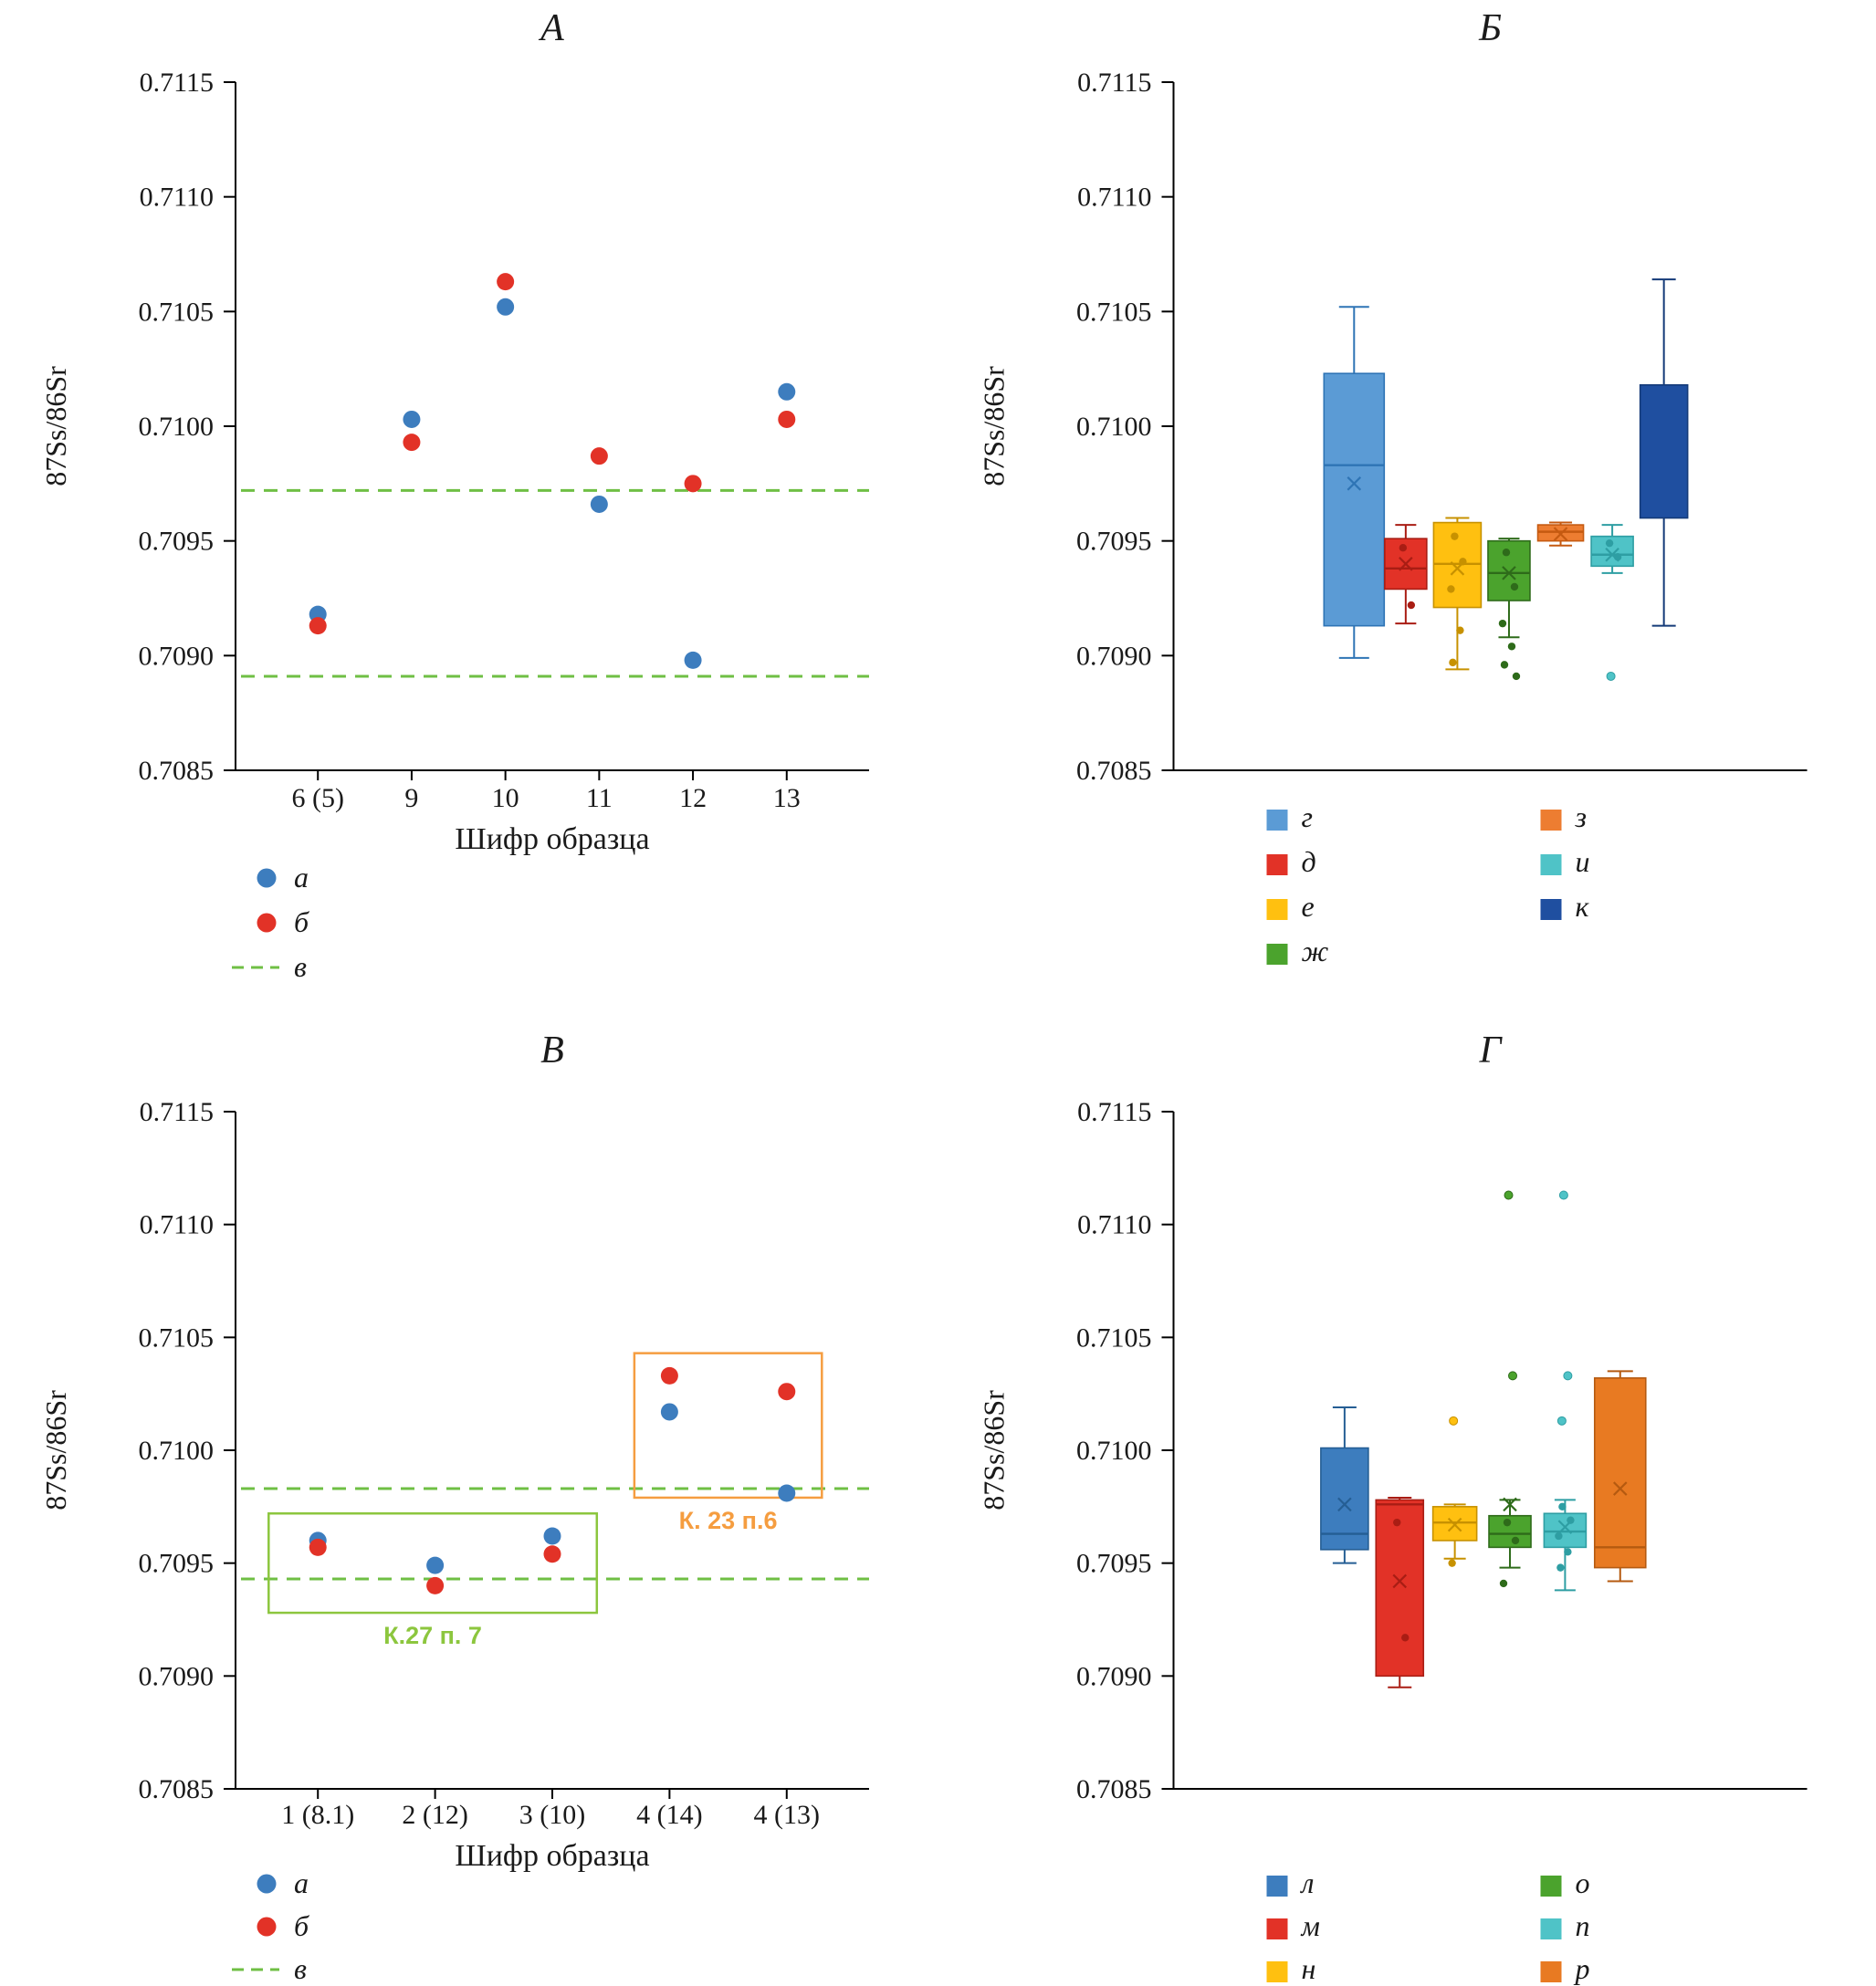 This screenshot has height=1986, width=1876. Describe the element at coordinates (1551, 1887) in the screenshot. I see `legend-swatch-о` at that location.